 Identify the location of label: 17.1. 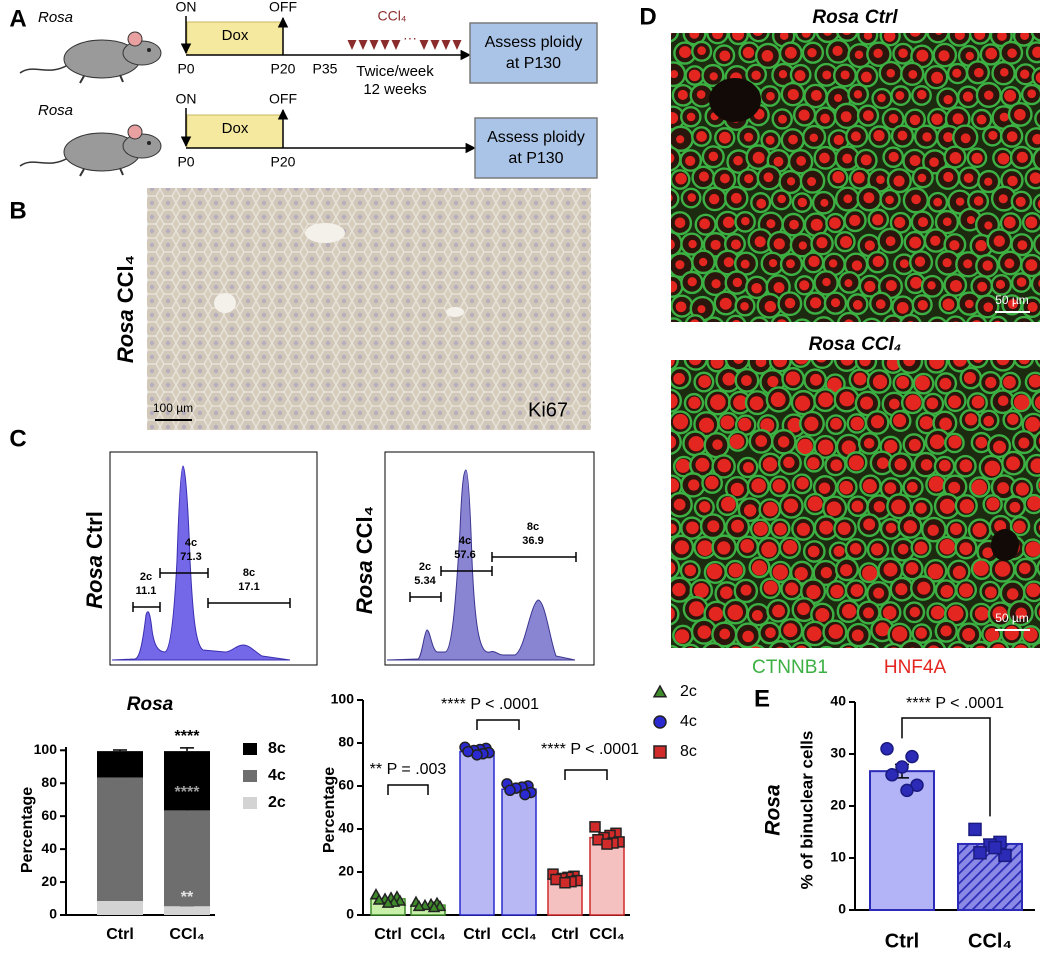
(248, 587).